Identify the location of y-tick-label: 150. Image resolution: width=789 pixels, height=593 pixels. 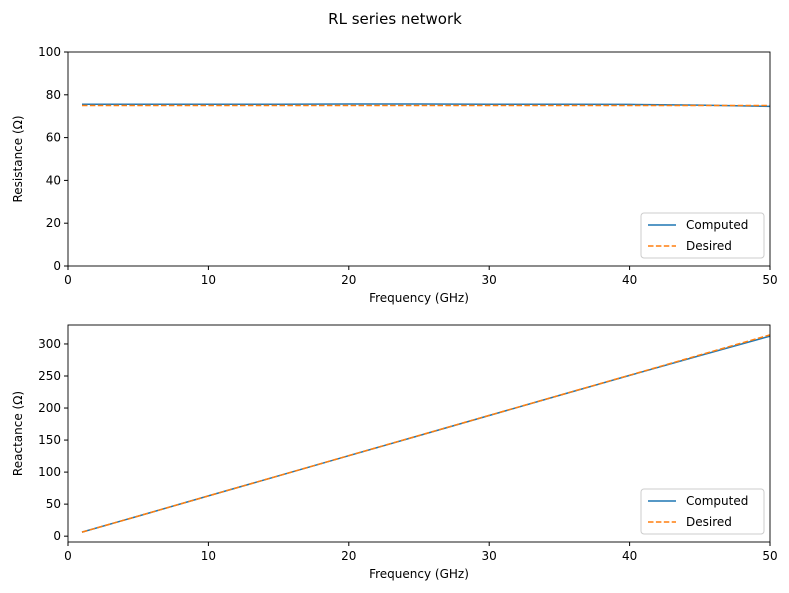
(49, 440).